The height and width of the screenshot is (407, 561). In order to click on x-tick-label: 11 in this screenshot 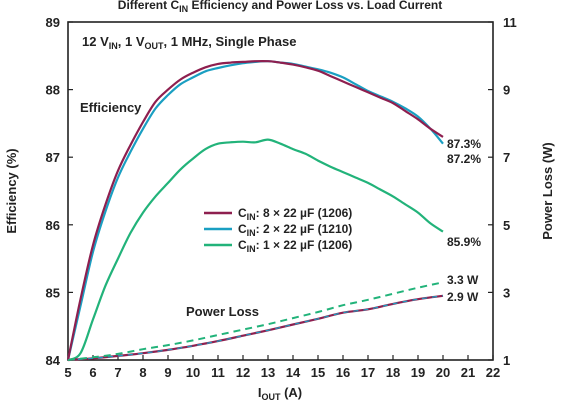, I will do `click(218, 372)`.